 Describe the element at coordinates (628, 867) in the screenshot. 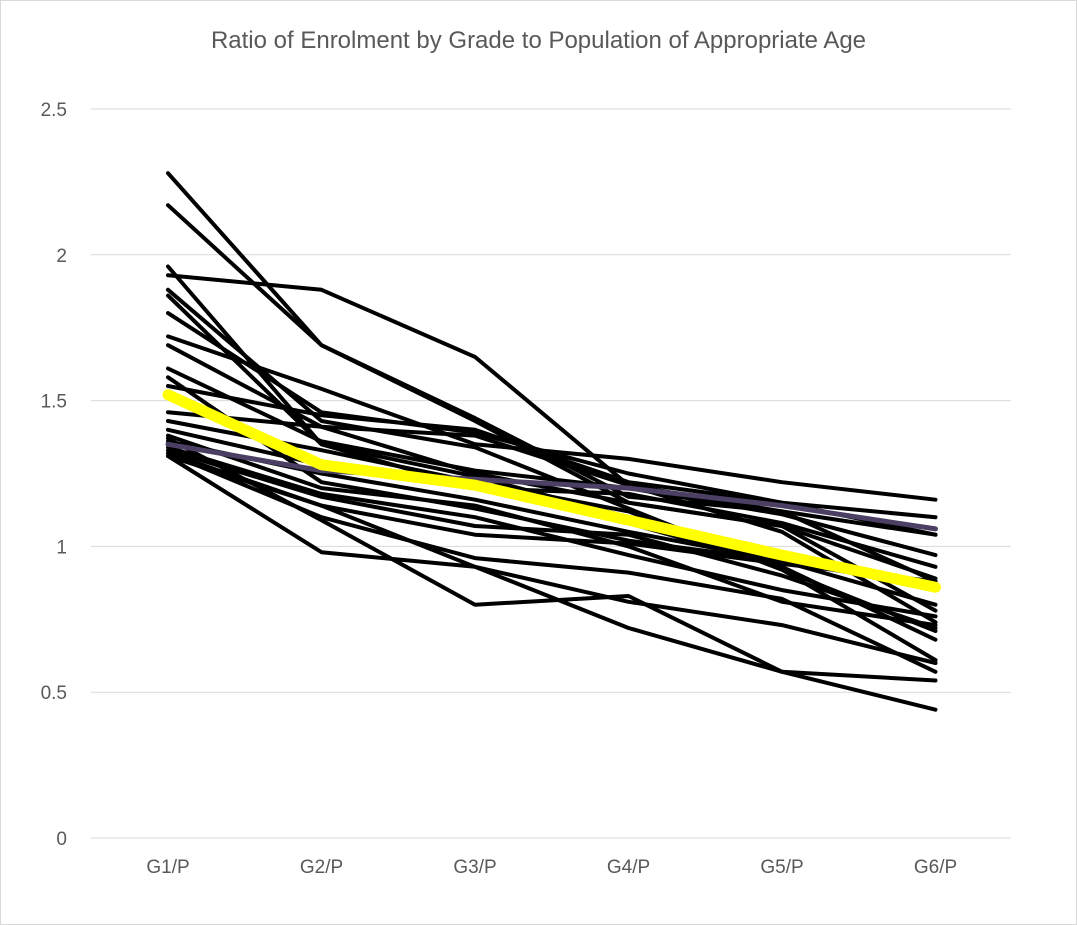

I see `x-tick-label: G4/P` at that location.